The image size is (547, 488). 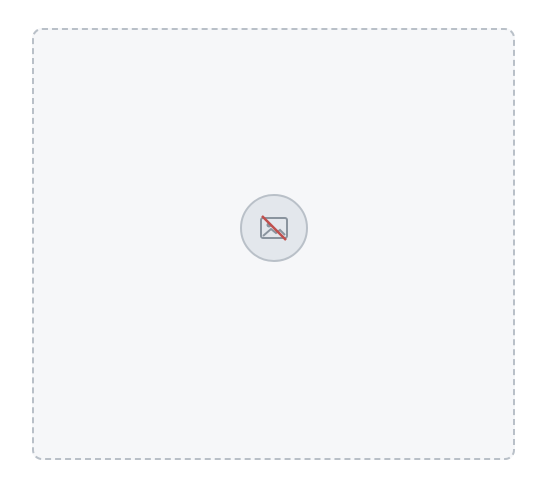 I want to click on image-unavailable-icon, so click(x=273, y=228).